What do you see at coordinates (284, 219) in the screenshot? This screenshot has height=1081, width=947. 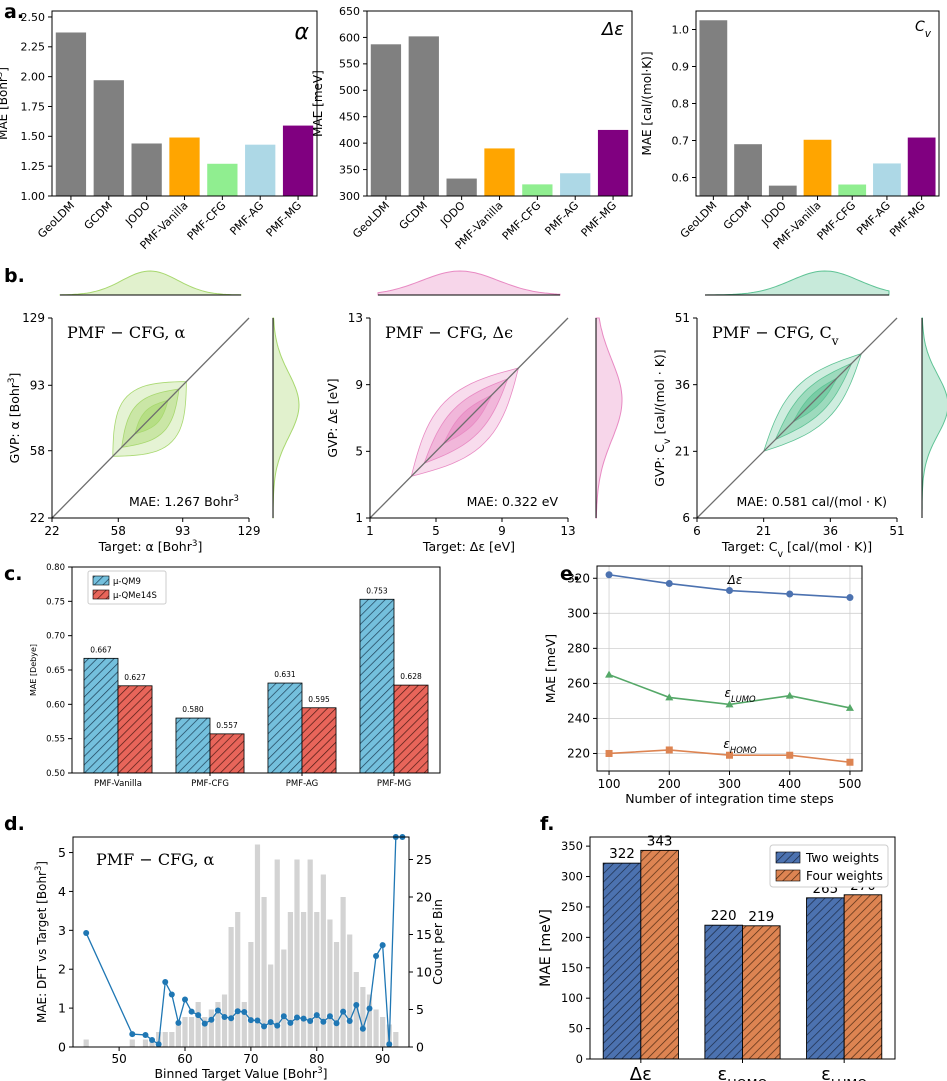 I see `xtick-label: PMF-MG` at bounding box center [284, 219].